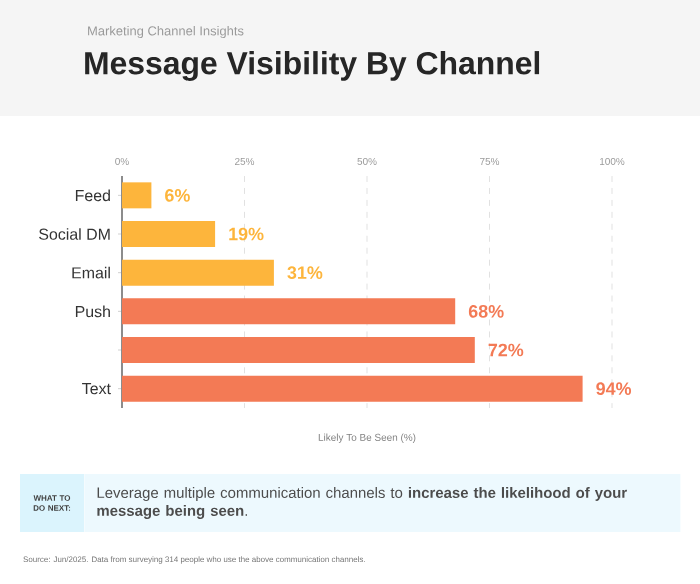 This screenshot has width=700, height=584. What do you see at coordinates (312, 66) in the screenshot?
I see `chart-title: Message Visibility By Channel` at bounding box center [312, 66].